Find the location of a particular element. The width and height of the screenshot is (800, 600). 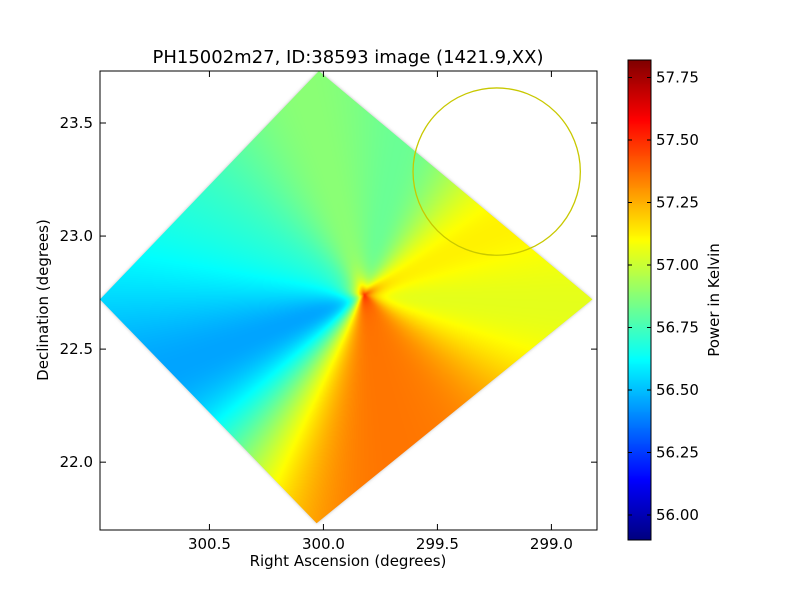

x-tick-label: 300.5 is located at coordinates (209, 544).